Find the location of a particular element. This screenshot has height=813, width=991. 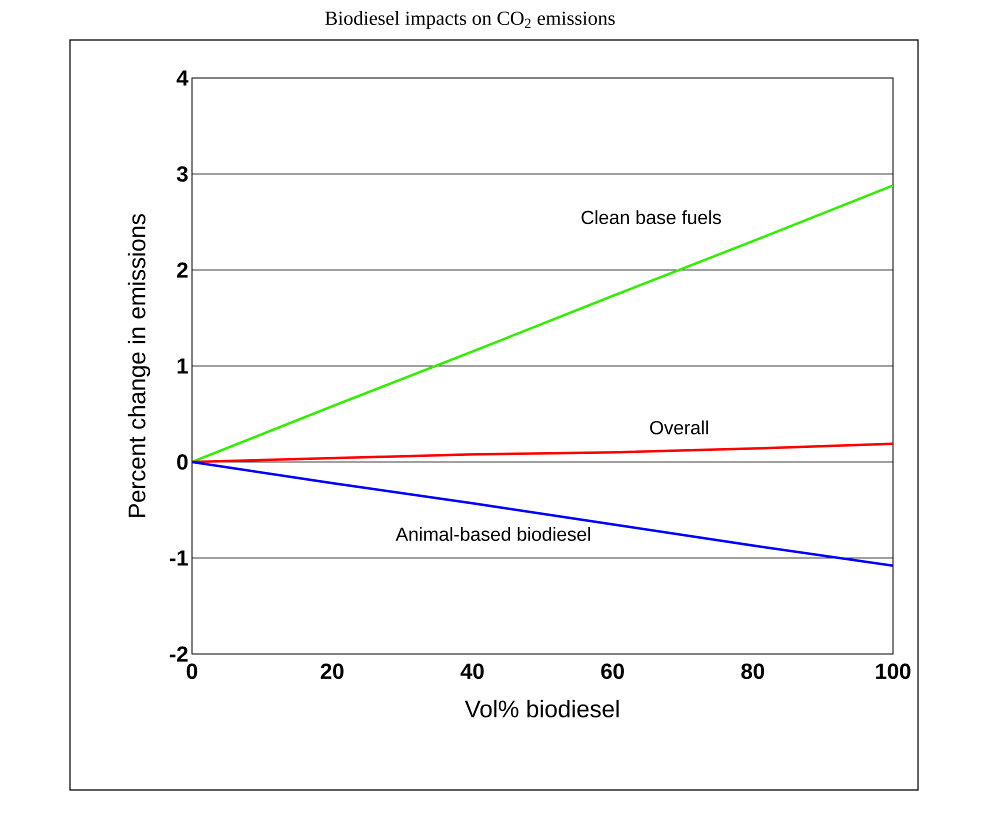

x-axis-title: Vol% biodiesel is located at coordinates (541, 709).